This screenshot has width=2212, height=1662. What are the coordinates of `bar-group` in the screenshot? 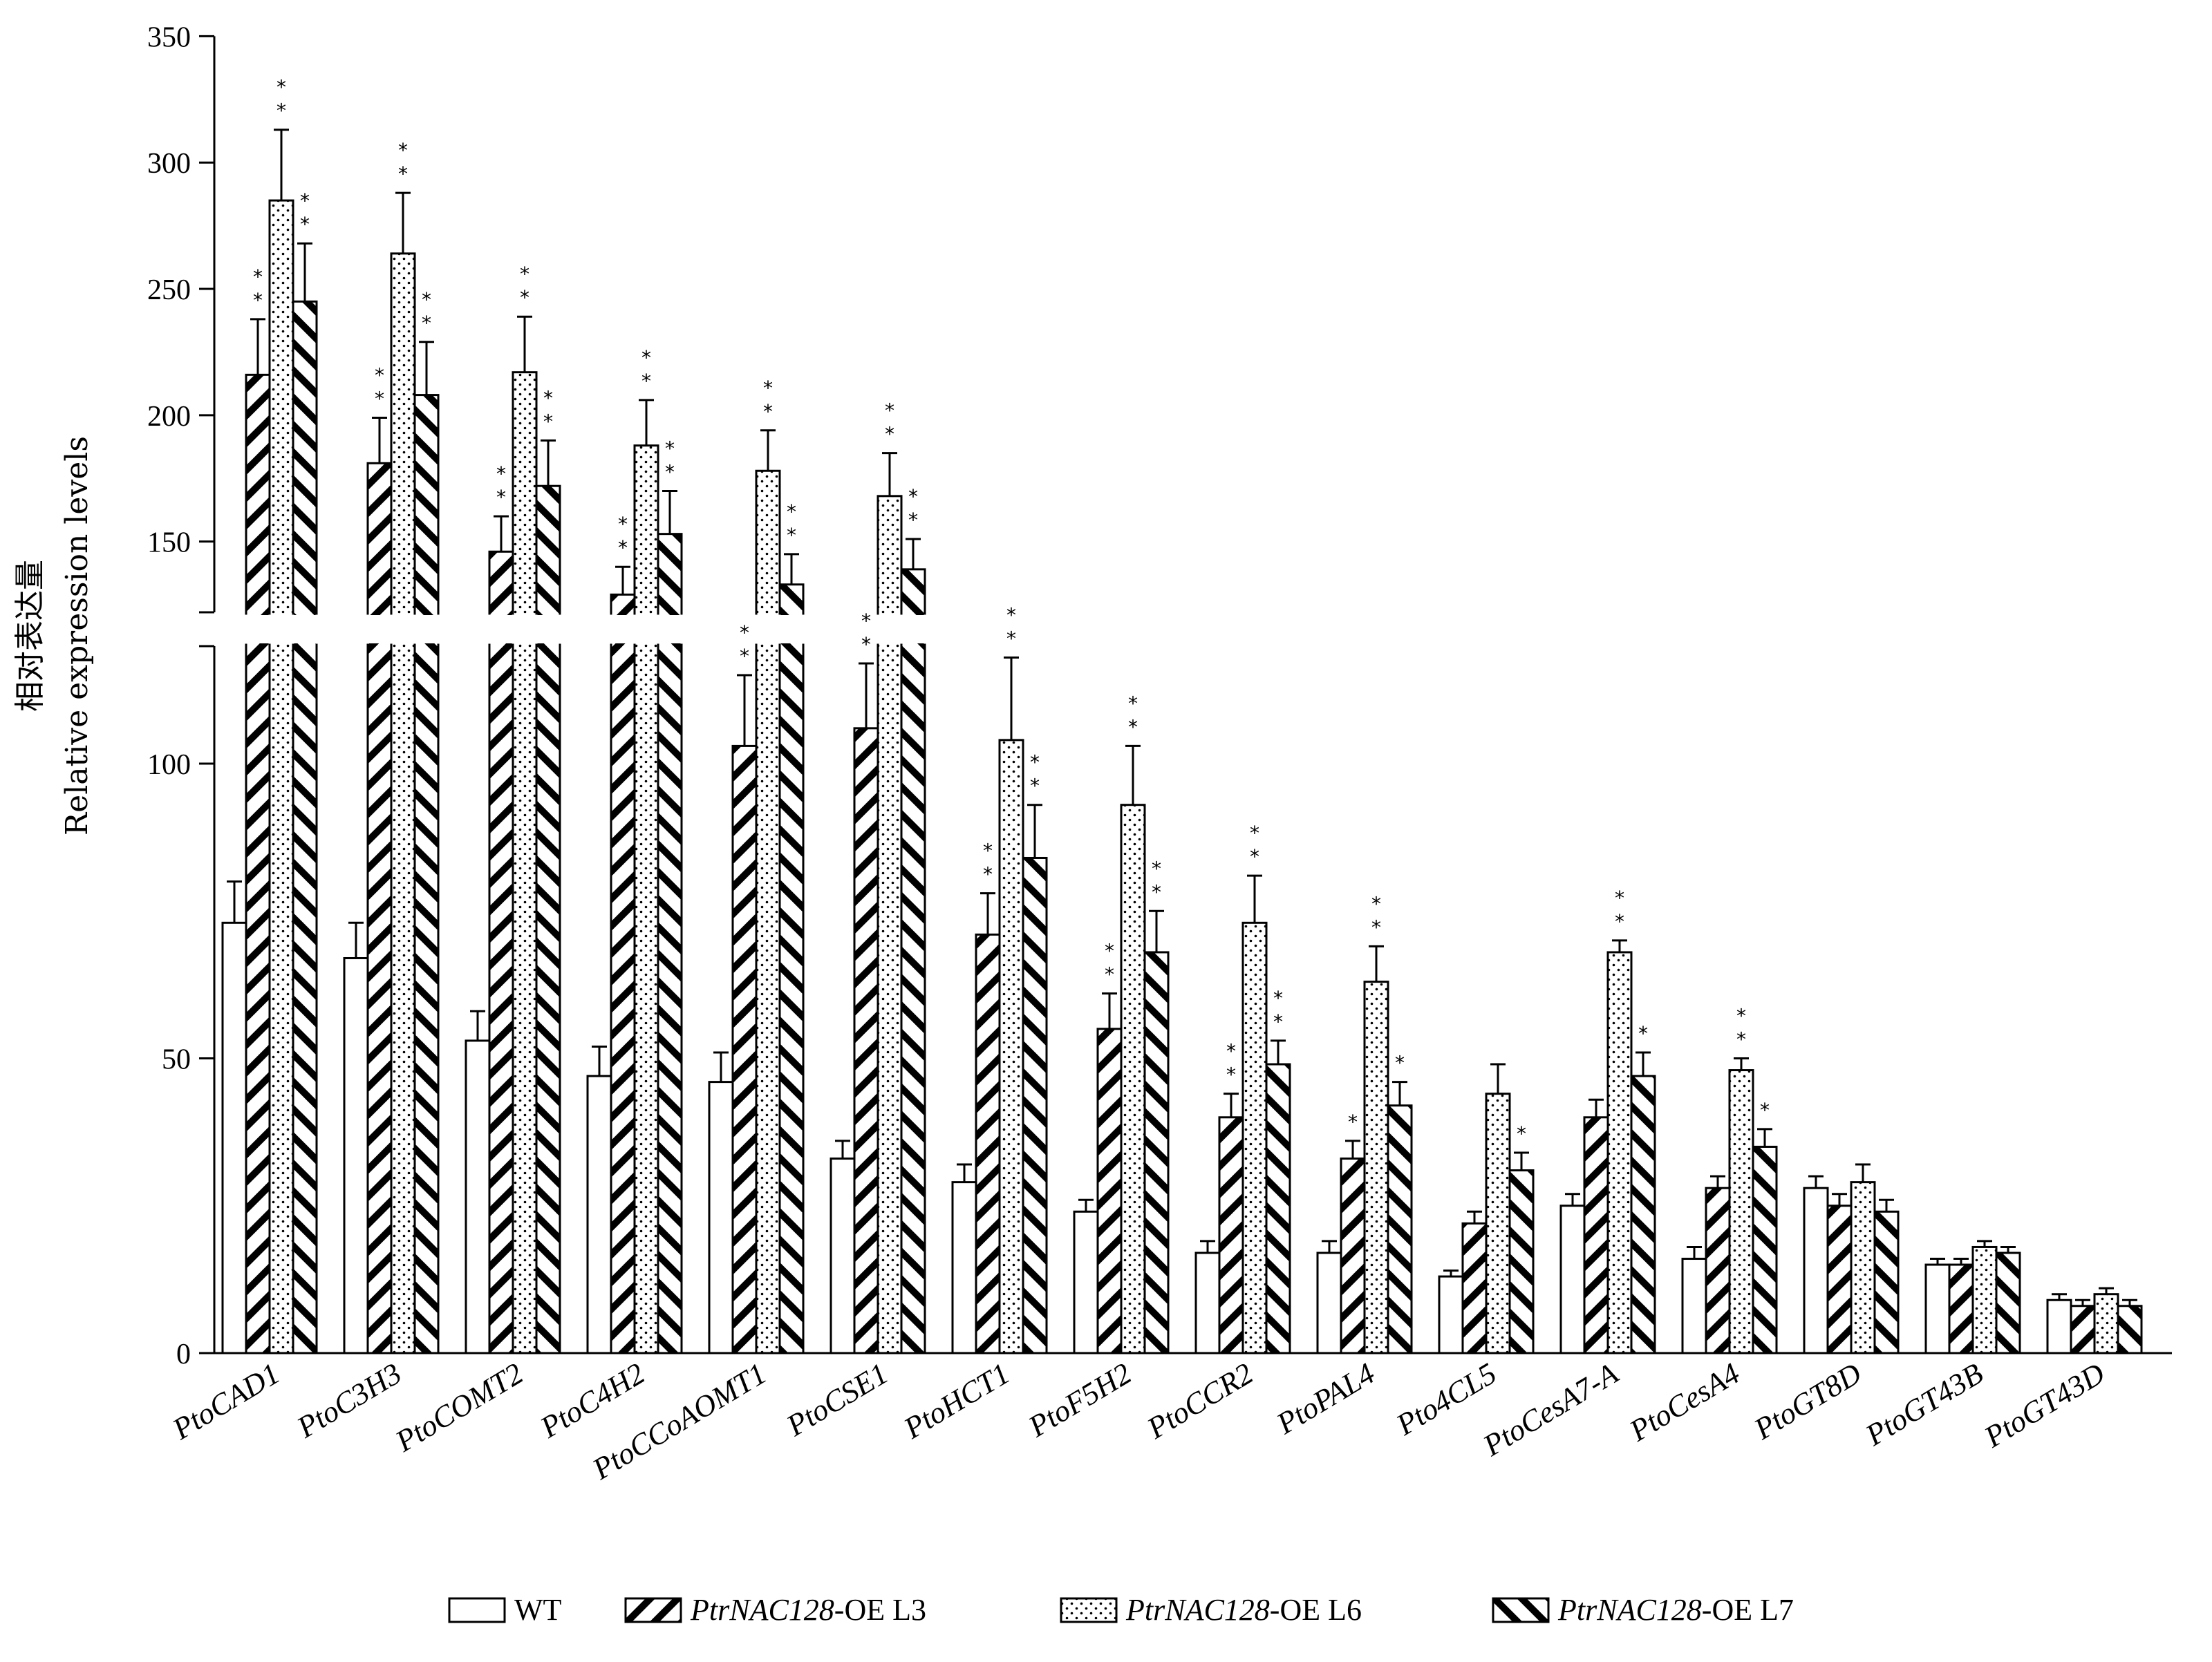 It's located at (2094, 1320).